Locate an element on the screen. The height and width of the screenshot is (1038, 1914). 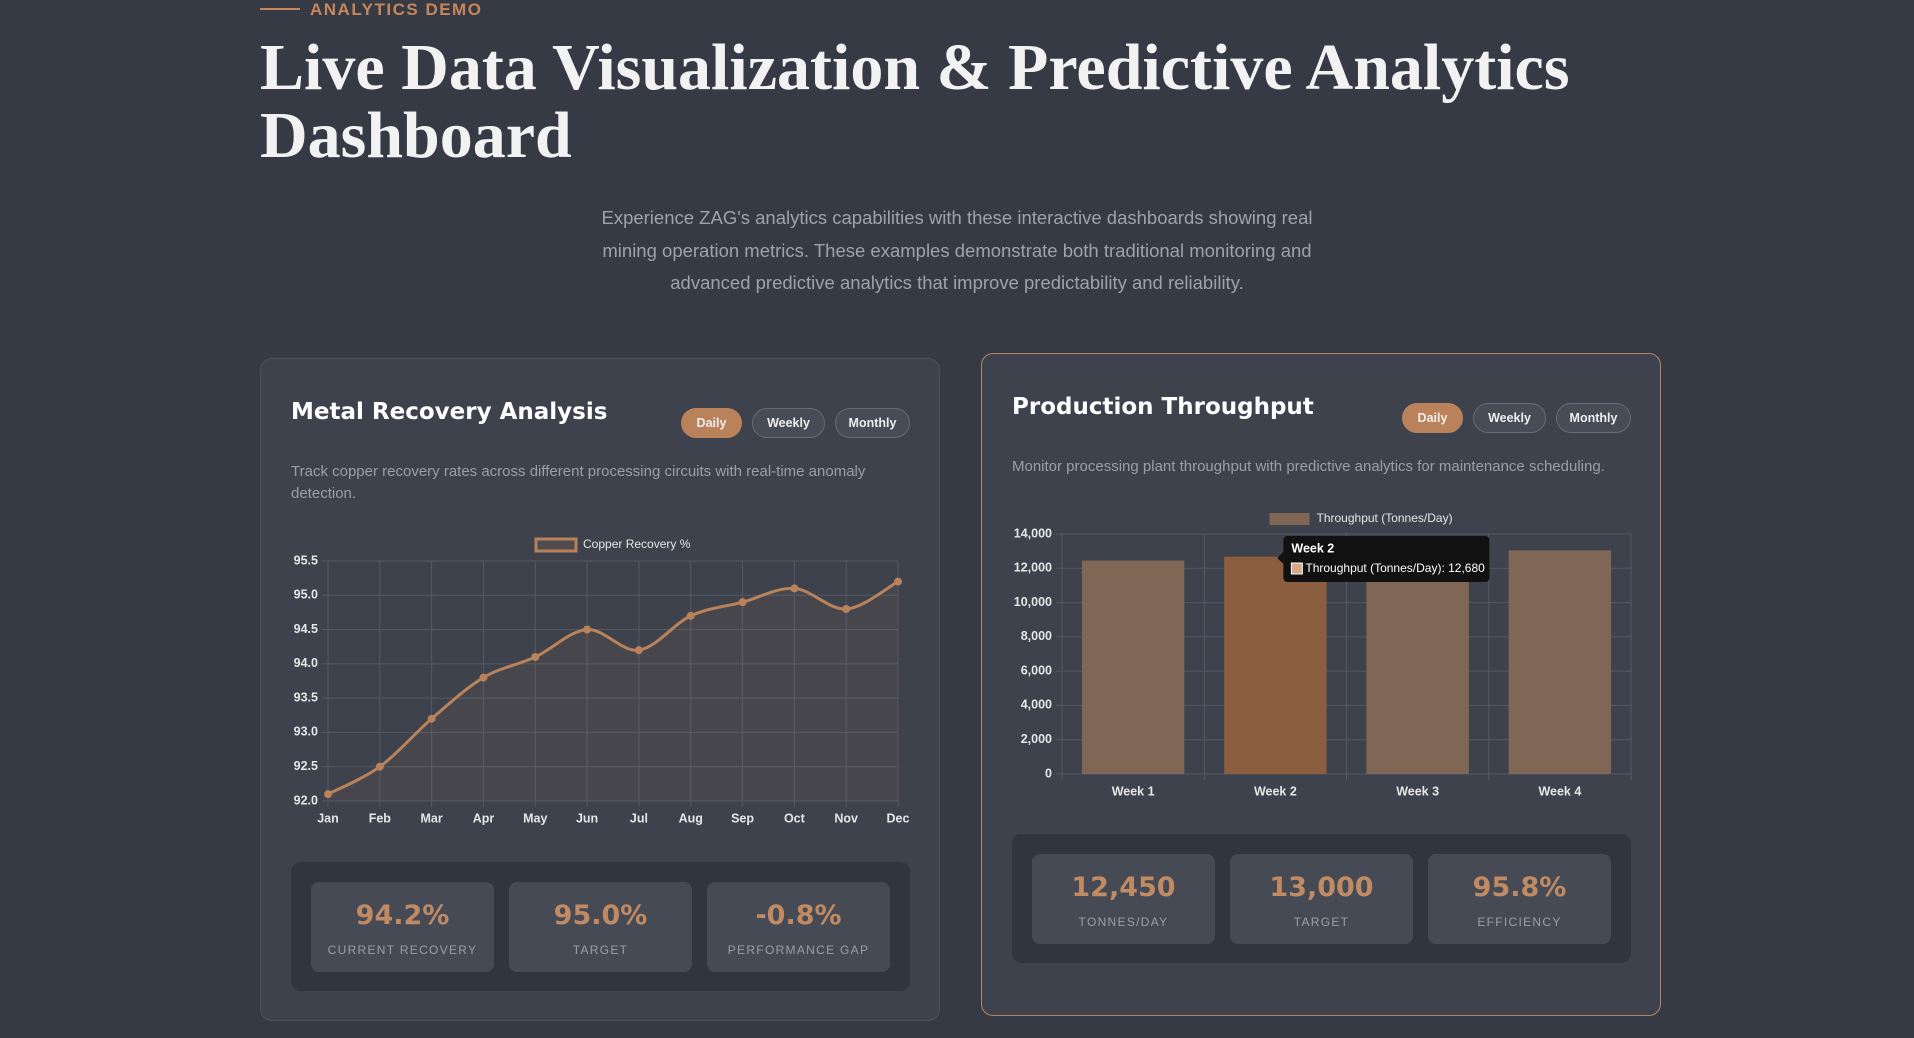
y-tick-label: 92.5 is located at coordinates (306, 766).